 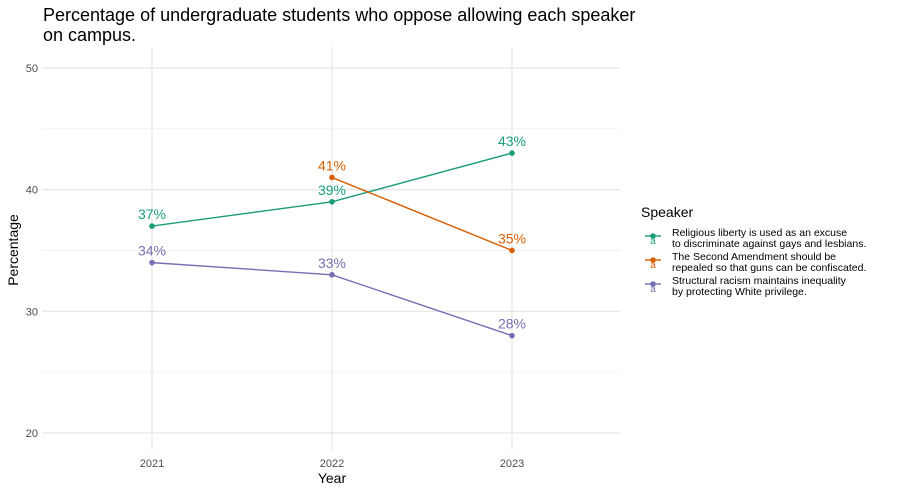 What do you see at coordinates (152, 464) in the screenshot?
I see `x-tick-label: 2021` at bounding box center [152, 464].